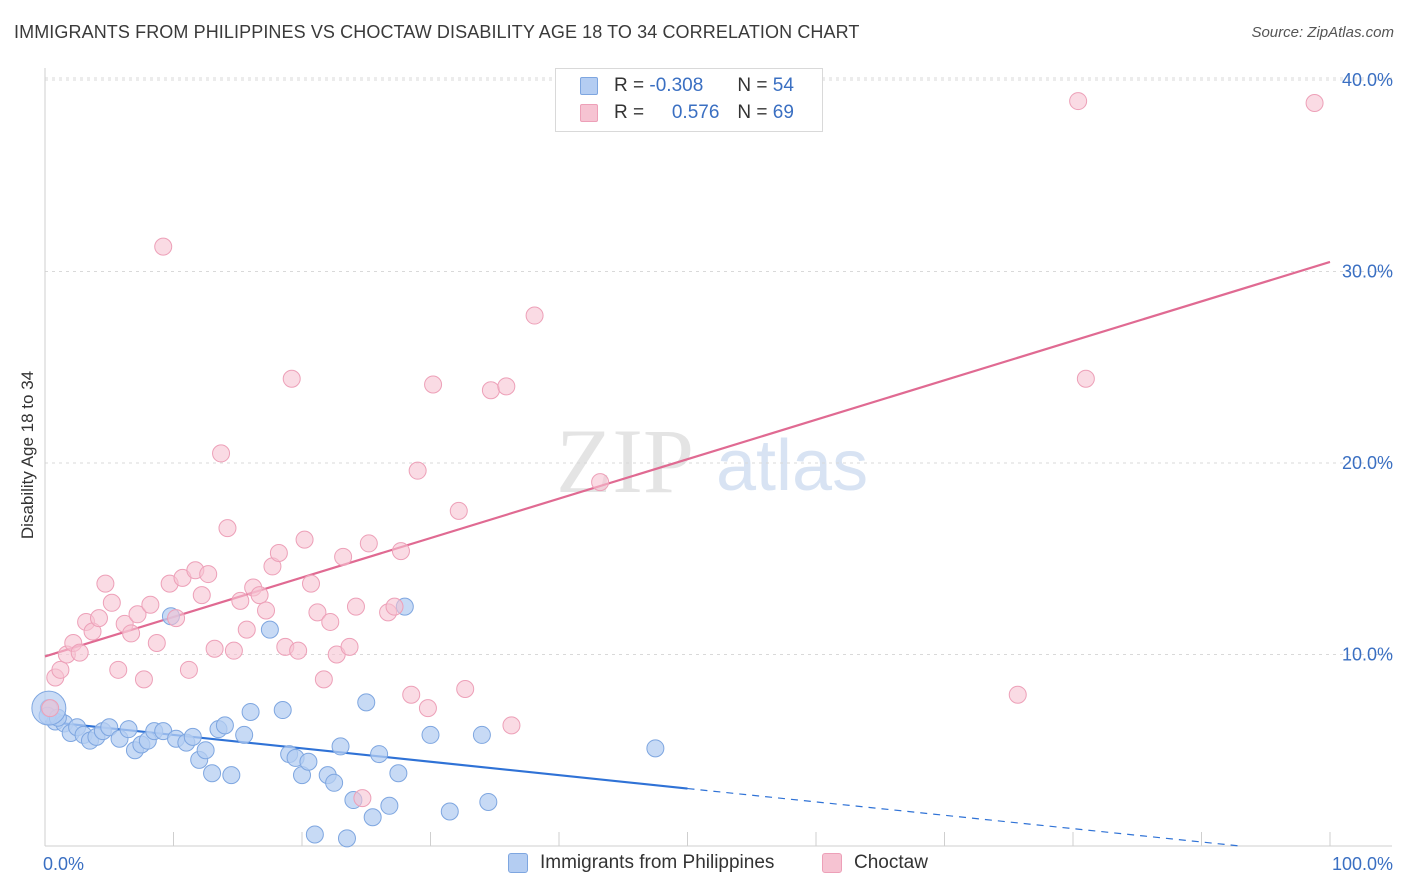 This screenshot has width=1406, height=892. Describe the element at coordinates (695, 112) in the screenshot. I see `legend-r-value: 0.576` at that location.